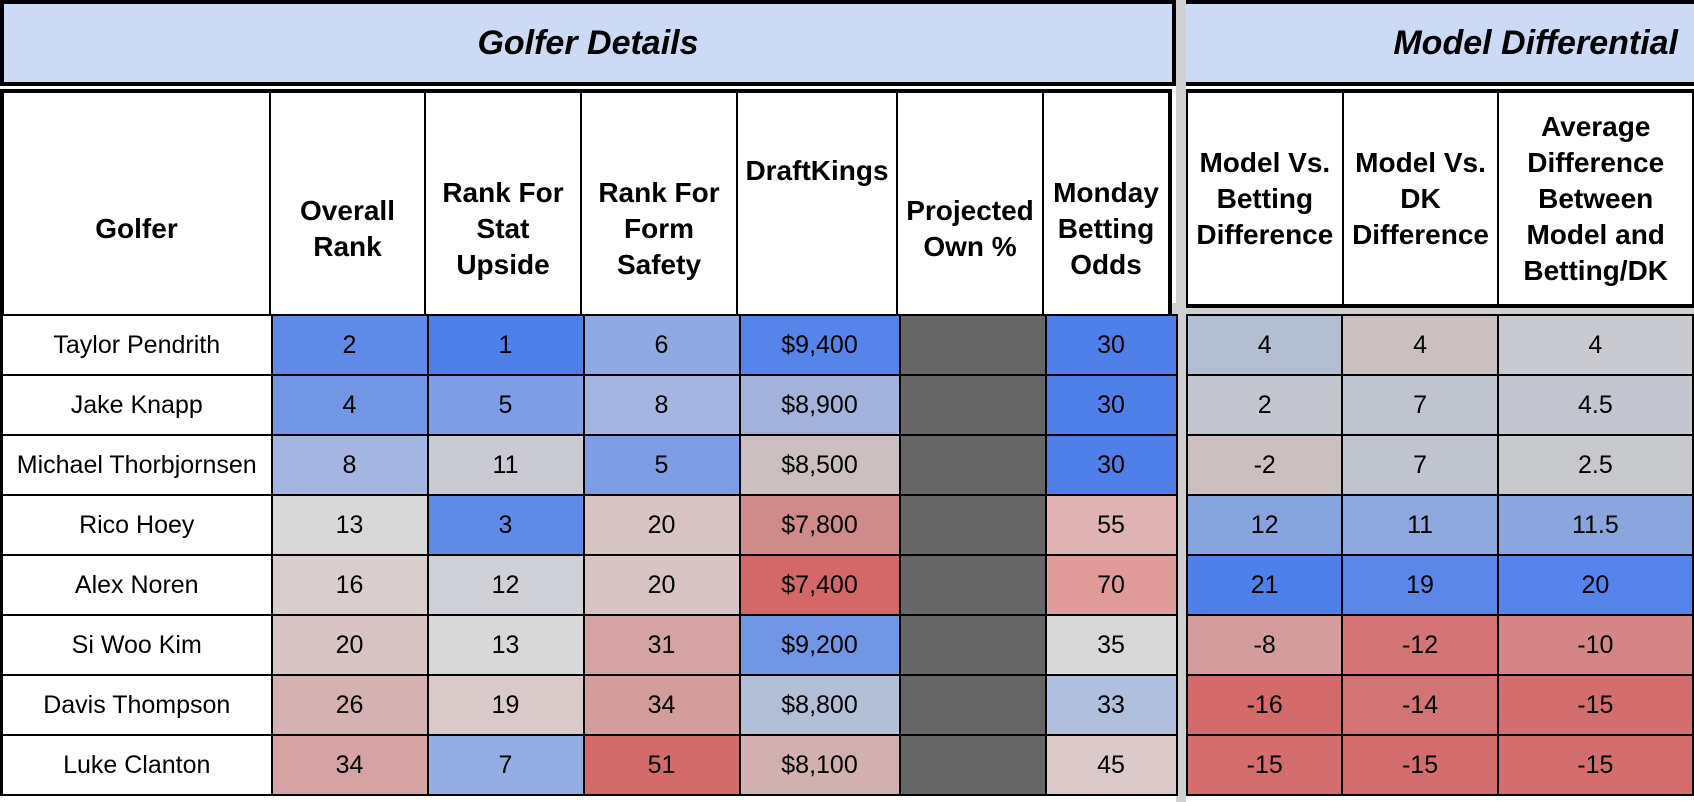 The image size is (1694, 802). I want to click on cell-overall-rank: 20, so click(349, 645).